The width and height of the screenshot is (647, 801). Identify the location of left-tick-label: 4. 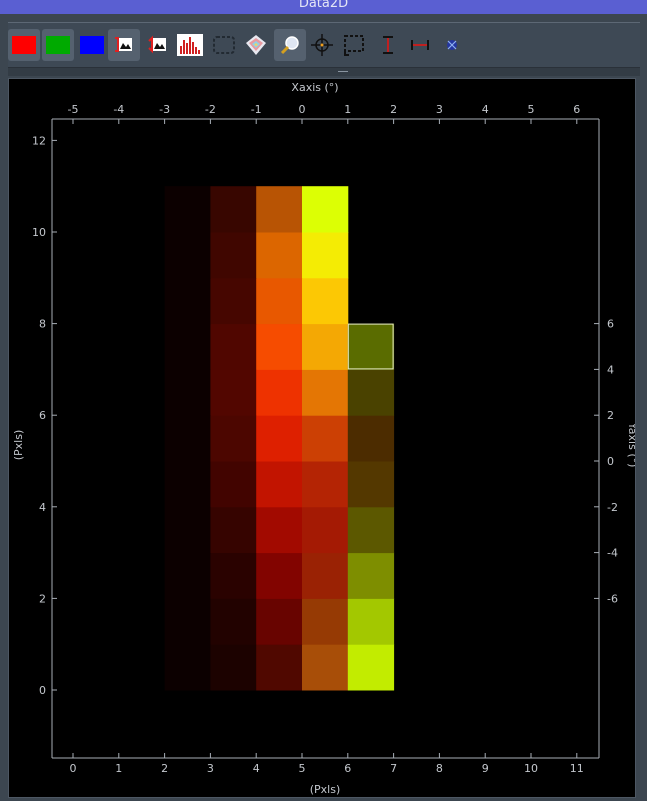
(42, 507).